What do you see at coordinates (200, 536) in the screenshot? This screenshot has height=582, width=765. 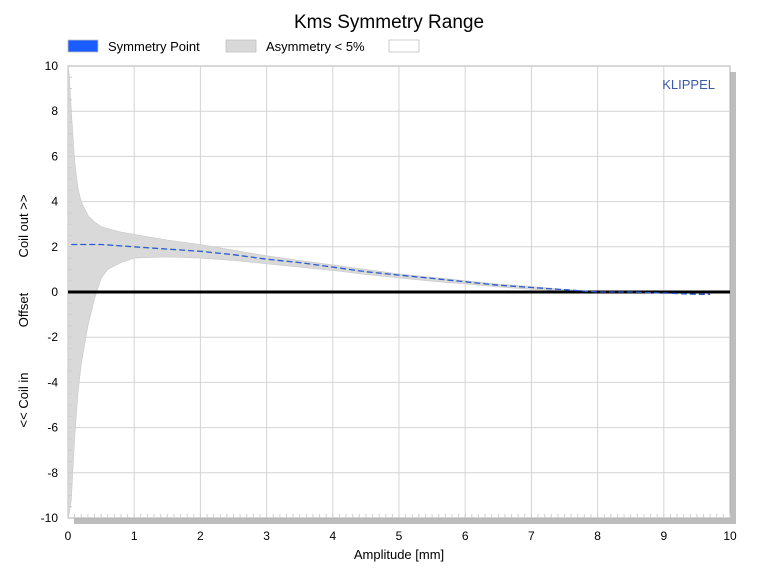 I see `x-tick-label: 2` at bounding box center [200, 536].